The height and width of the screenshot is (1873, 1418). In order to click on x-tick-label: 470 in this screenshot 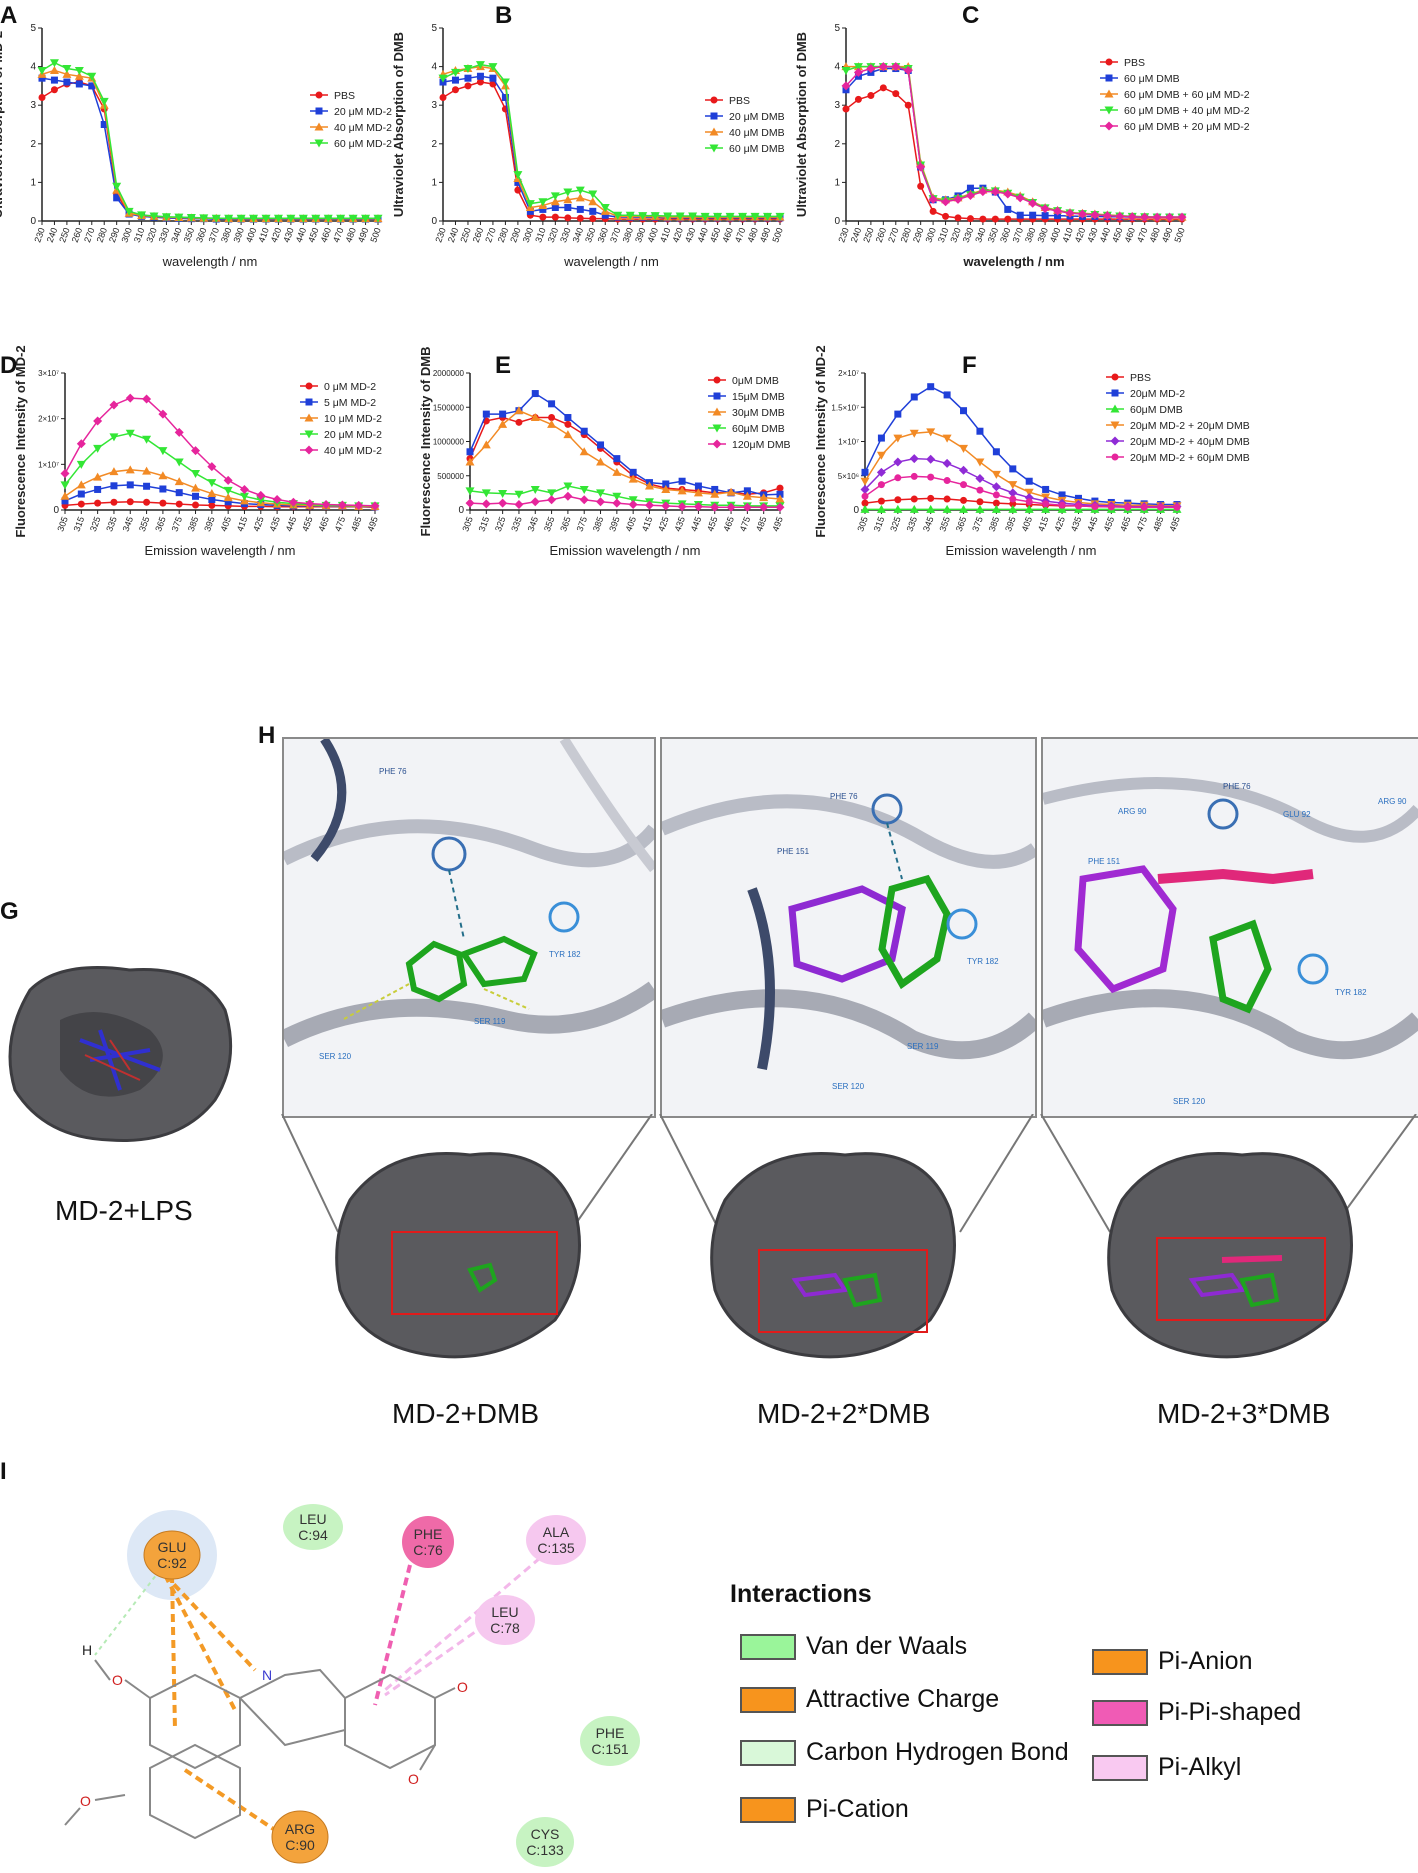, I will do `click(338, 235)`.